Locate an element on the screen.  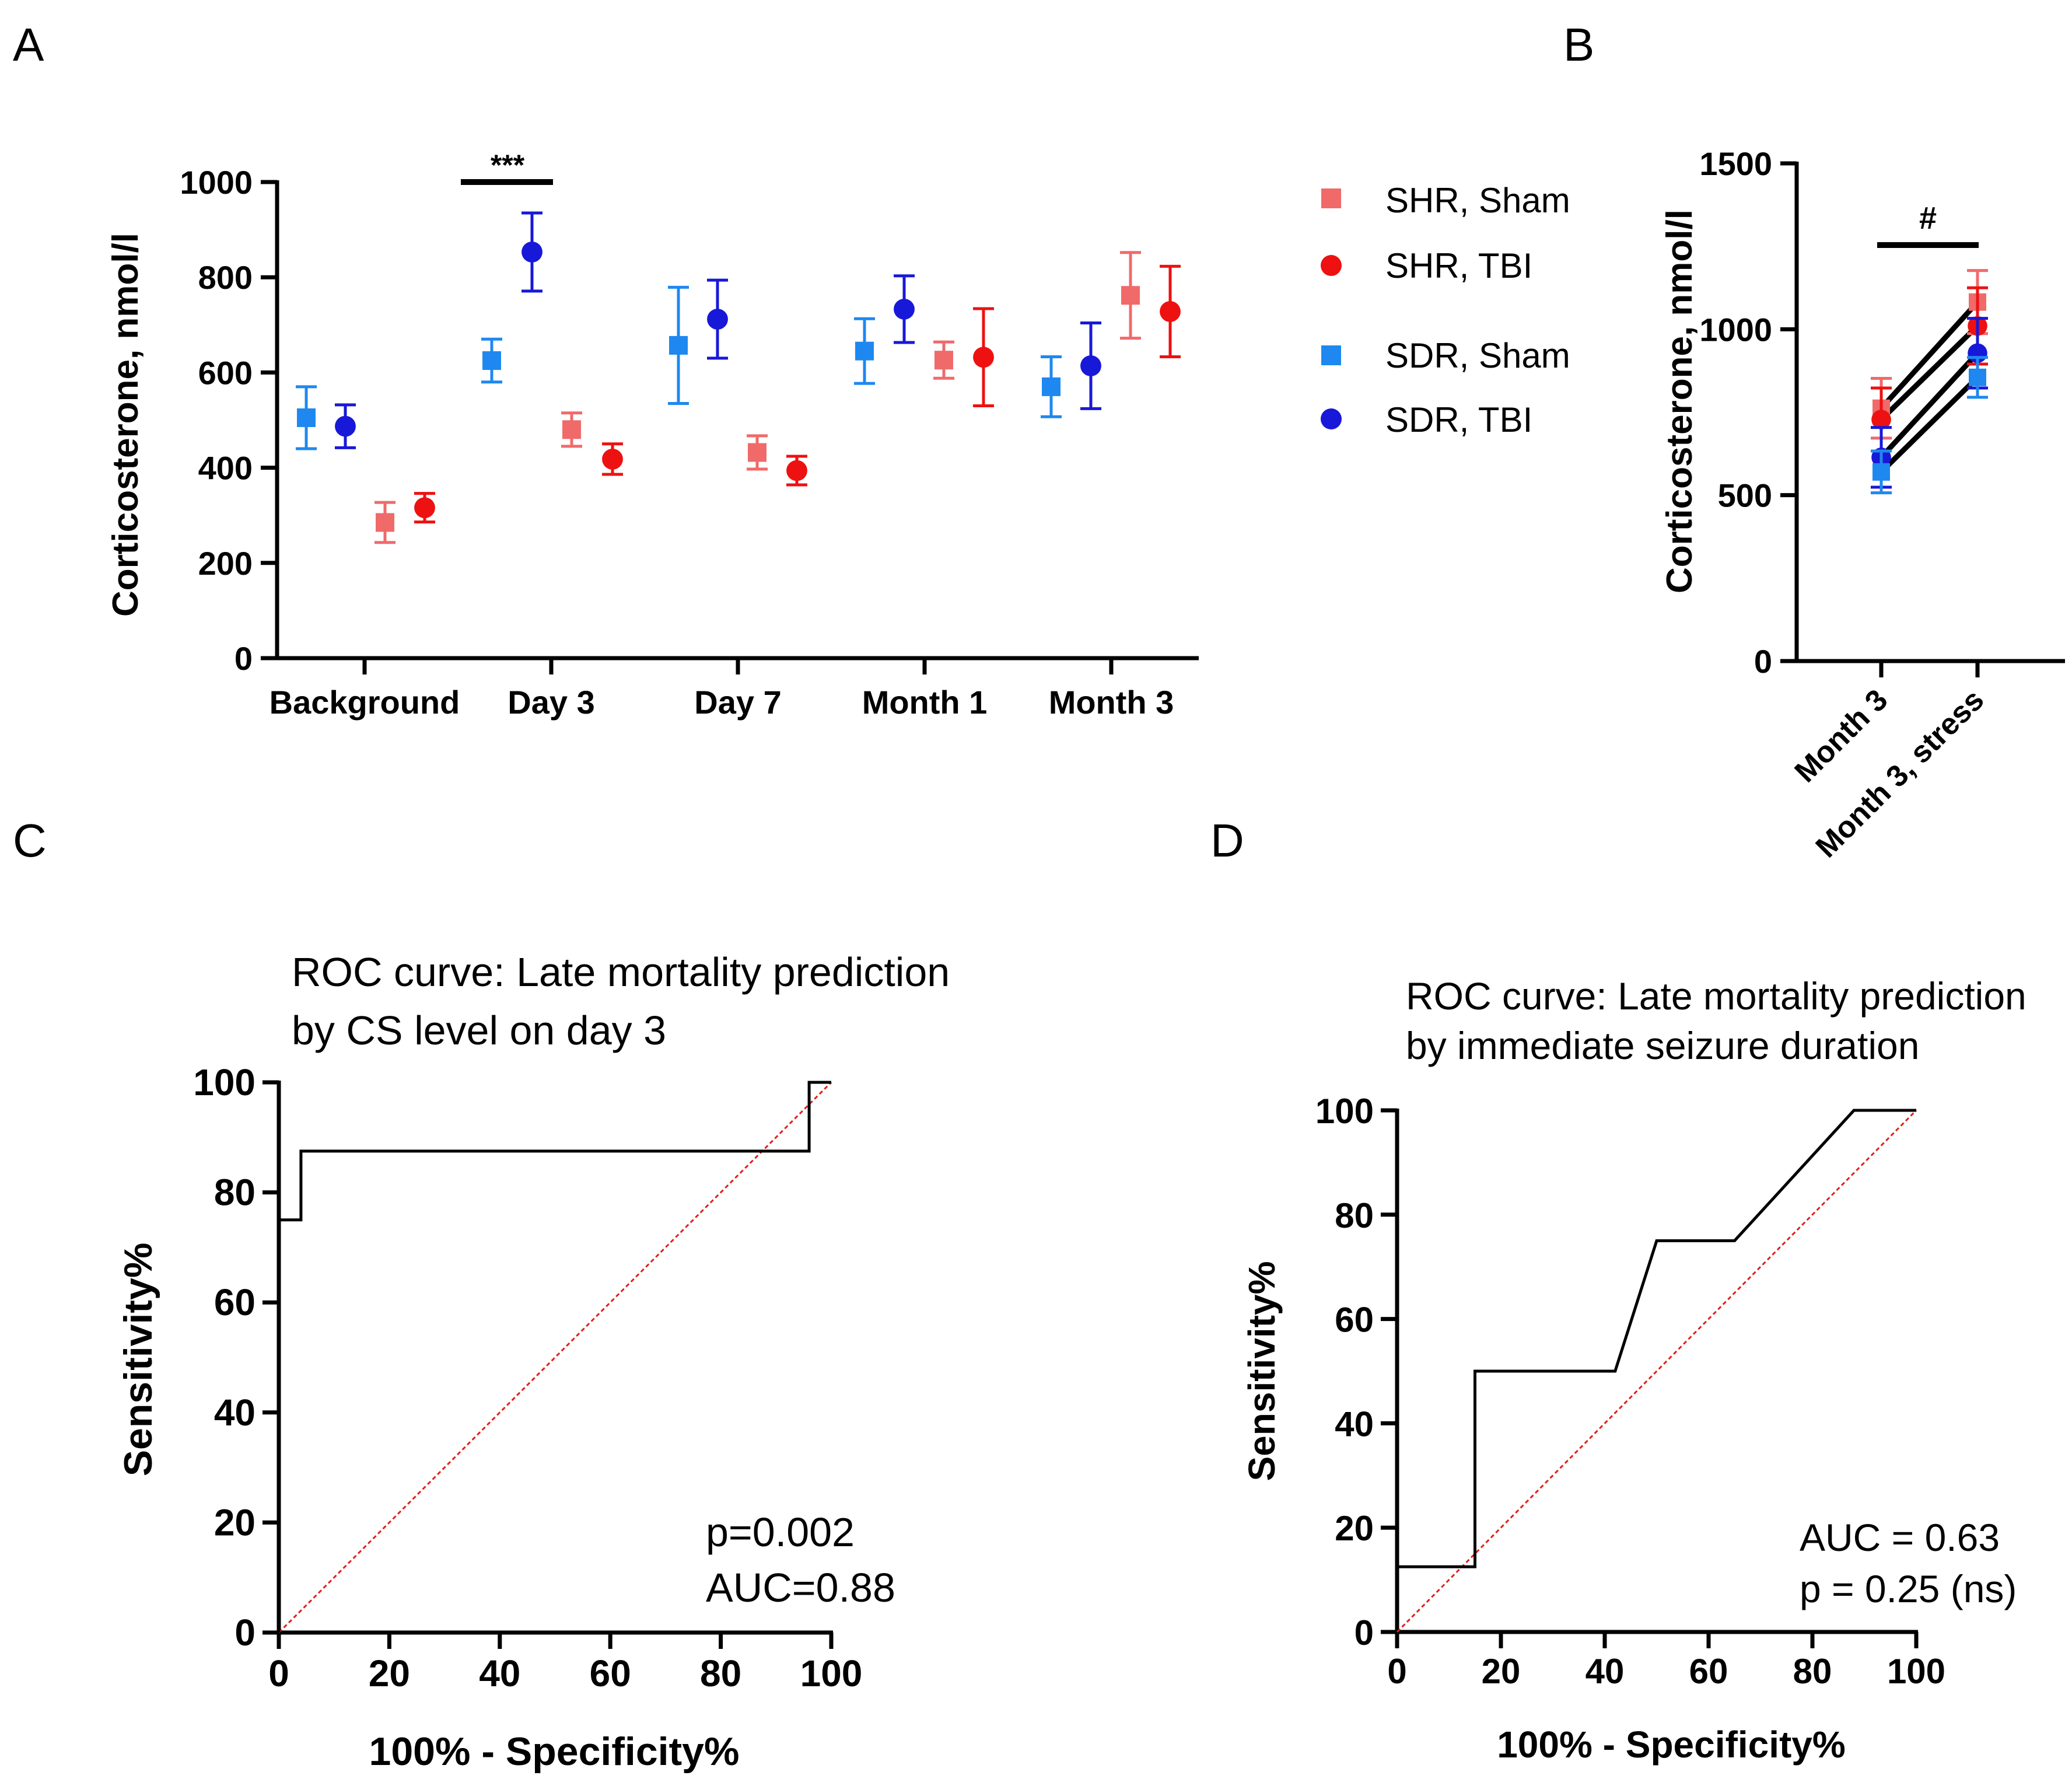
panel-a-y-label: Corticosterone, nmol/l is located at coordinates (126, 425).